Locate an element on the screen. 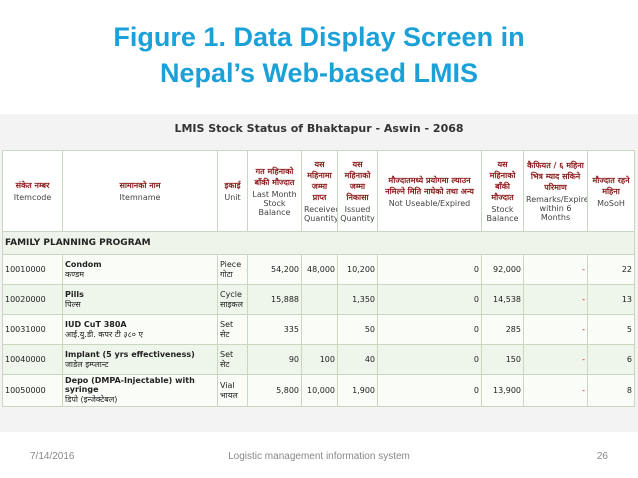  unit: Cycle साइकल is located at coordinates (232, 299).